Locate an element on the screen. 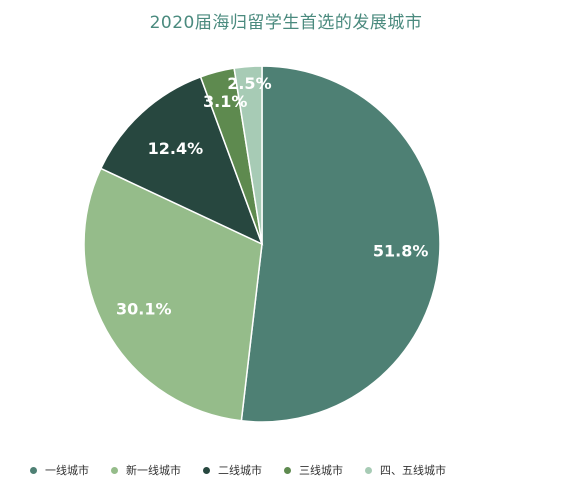 The image size is (572, 497). legend-label: 三线城市 is located at coordinates (321, 470).